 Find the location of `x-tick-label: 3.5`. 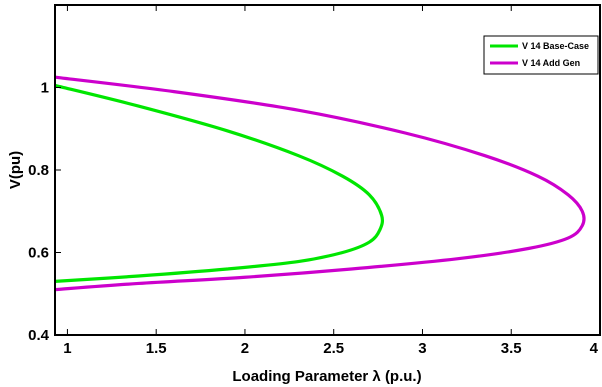

x-tick-label: 3.5 is located at coordinates (511, 348).